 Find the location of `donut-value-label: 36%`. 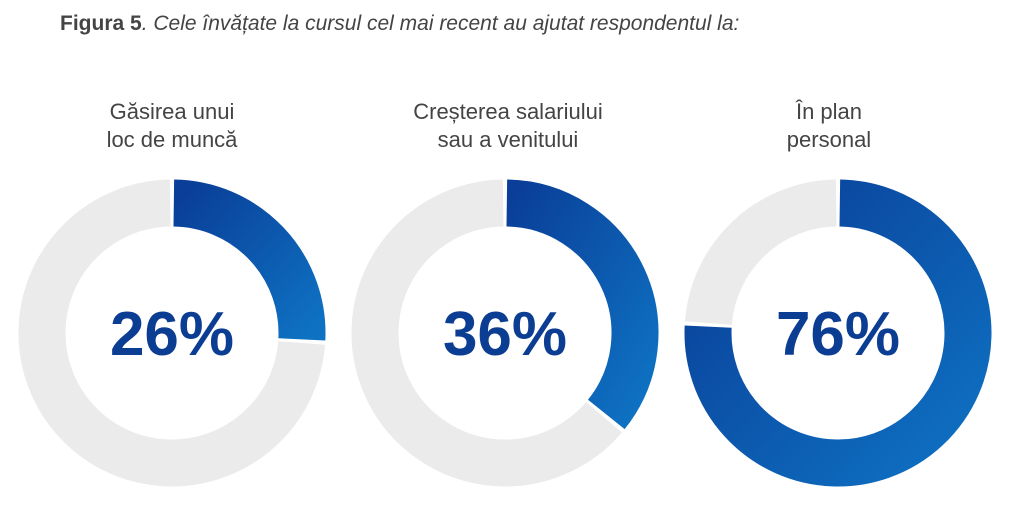

donut-value-label: 36% is located at coordinates (505, 334).